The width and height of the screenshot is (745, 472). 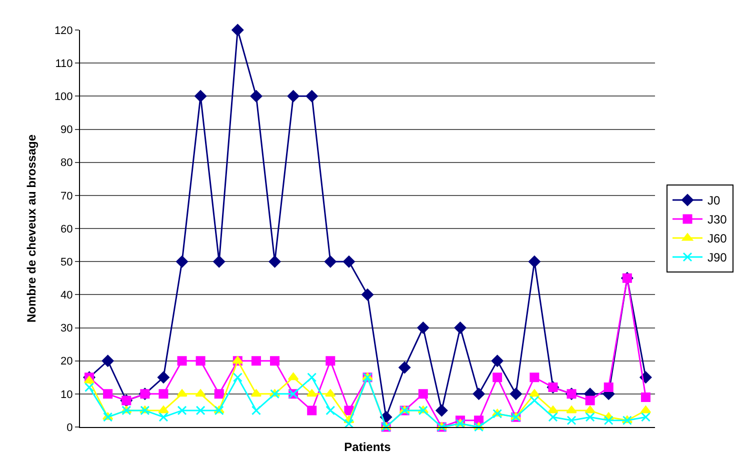 What do you see at coordinates (66, 362) in the screenshot?
I see `y-tick-label: 20` at bounding box center [66, 362].